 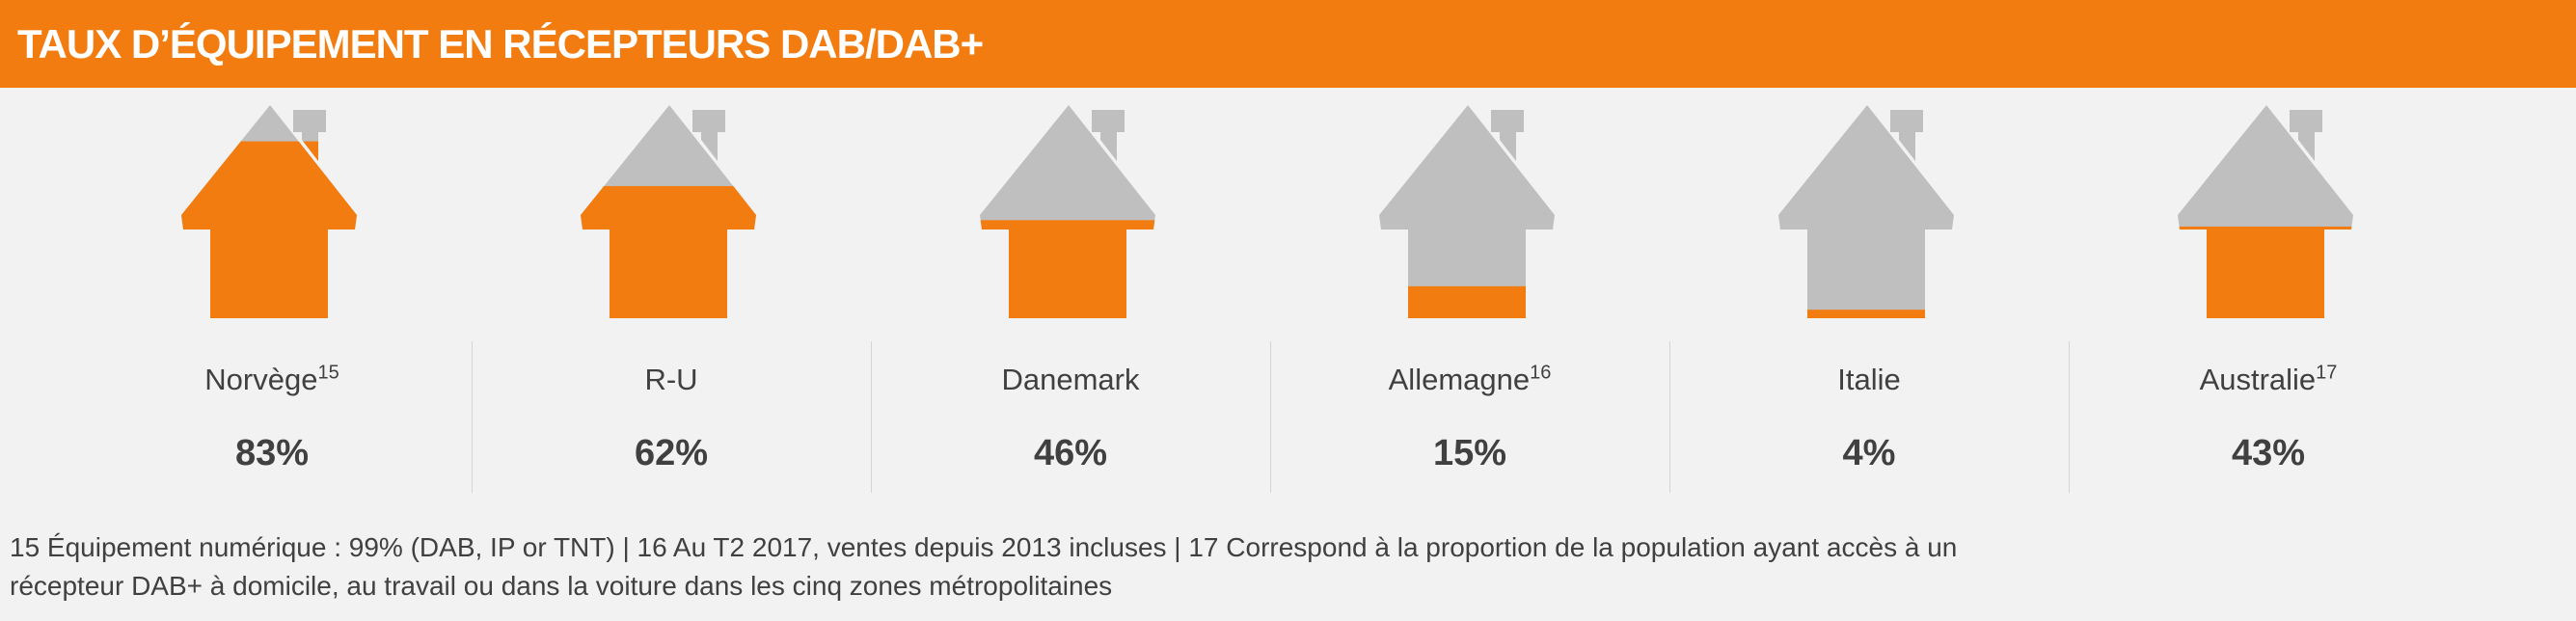 I want to click on footnote-ref: 17, so click(x=2327, y=373).